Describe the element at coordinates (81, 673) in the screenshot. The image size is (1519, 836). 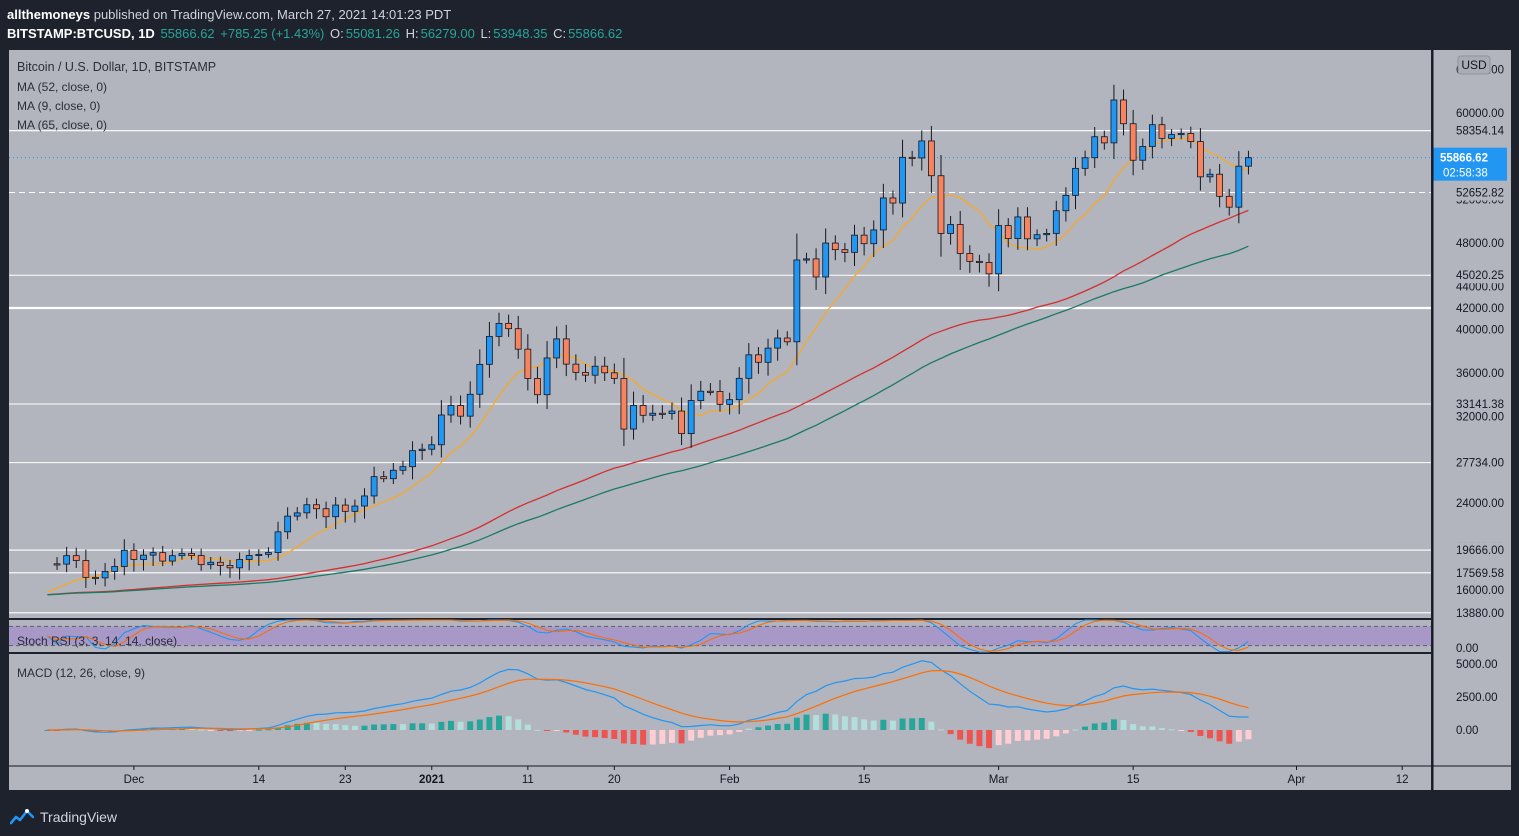
I see `macd-label: MACD (12, 26, close, 9)` at that location.